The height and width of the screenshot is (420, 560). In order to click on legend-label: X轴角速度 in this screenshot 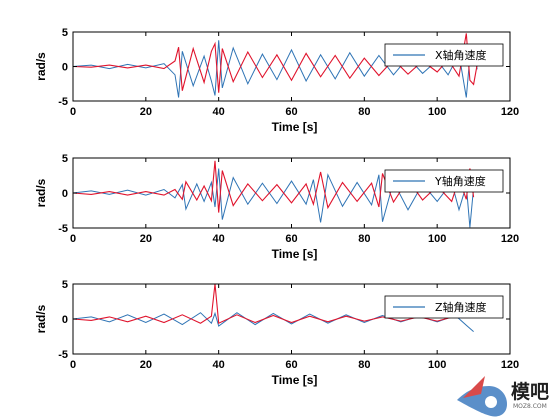, I will do `click(461, 55)`.